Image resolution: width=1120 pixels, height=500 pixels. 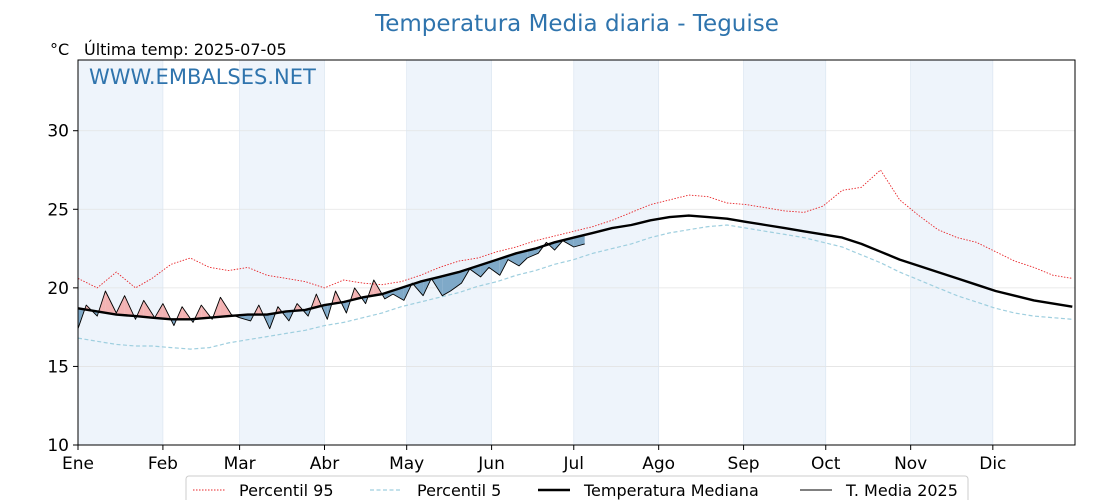 What do you see at coordinates (534, 459) in the screenshot?
I see `x-axis: Ene Feb Mar Abr May Jun Jul Ago Sep Oct Nov Dic` at bounding box center [534, 459].